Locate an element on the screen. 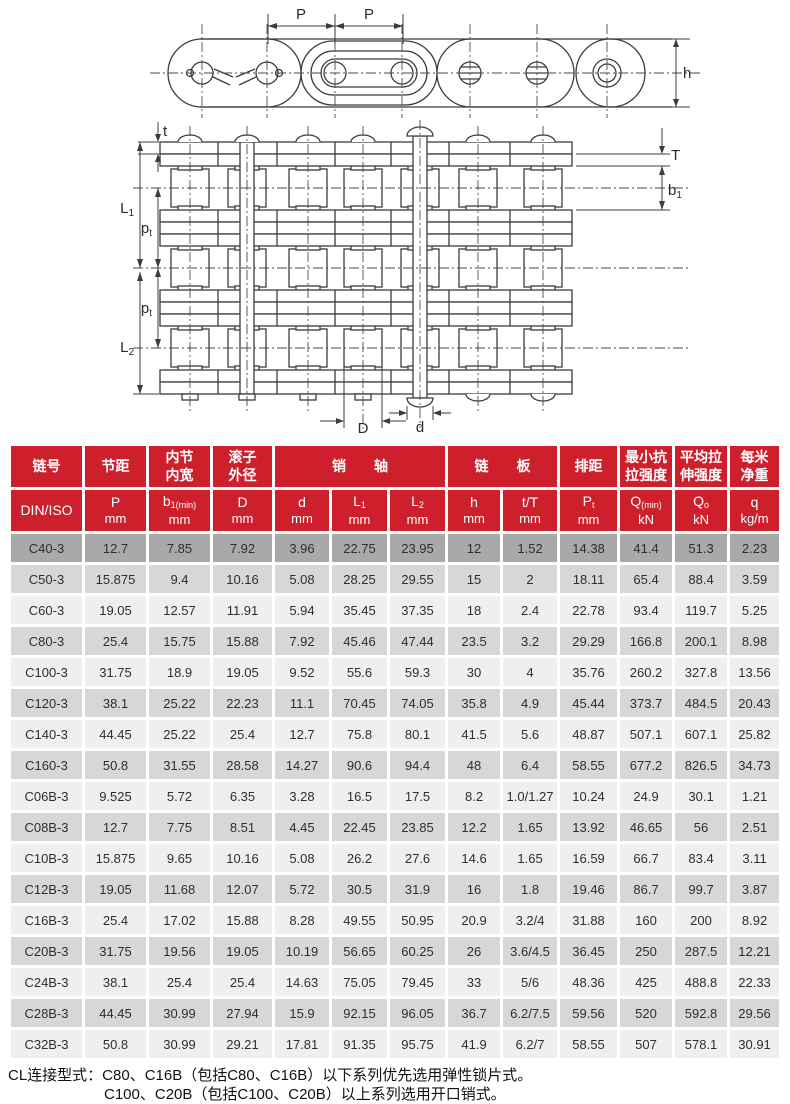 This screenshot has width=790, height=1104. value-cell: 160 is located at coordinates (646, 920).